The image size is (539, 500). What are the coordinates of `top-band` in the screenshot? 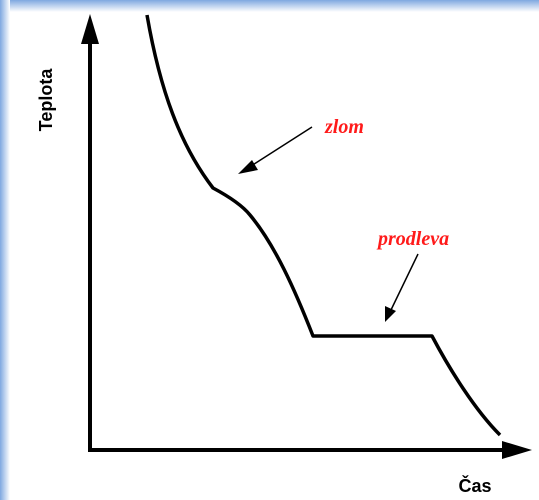 It's located at (269, 6).